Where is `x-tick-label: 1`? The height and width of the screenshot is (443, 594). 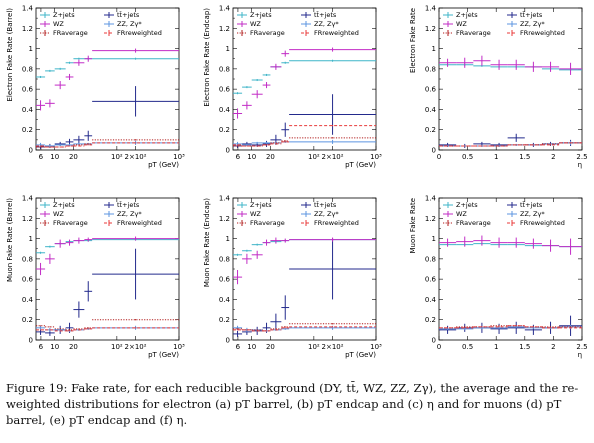 x-tick-label: 1 is located at coordinates (496, 157).